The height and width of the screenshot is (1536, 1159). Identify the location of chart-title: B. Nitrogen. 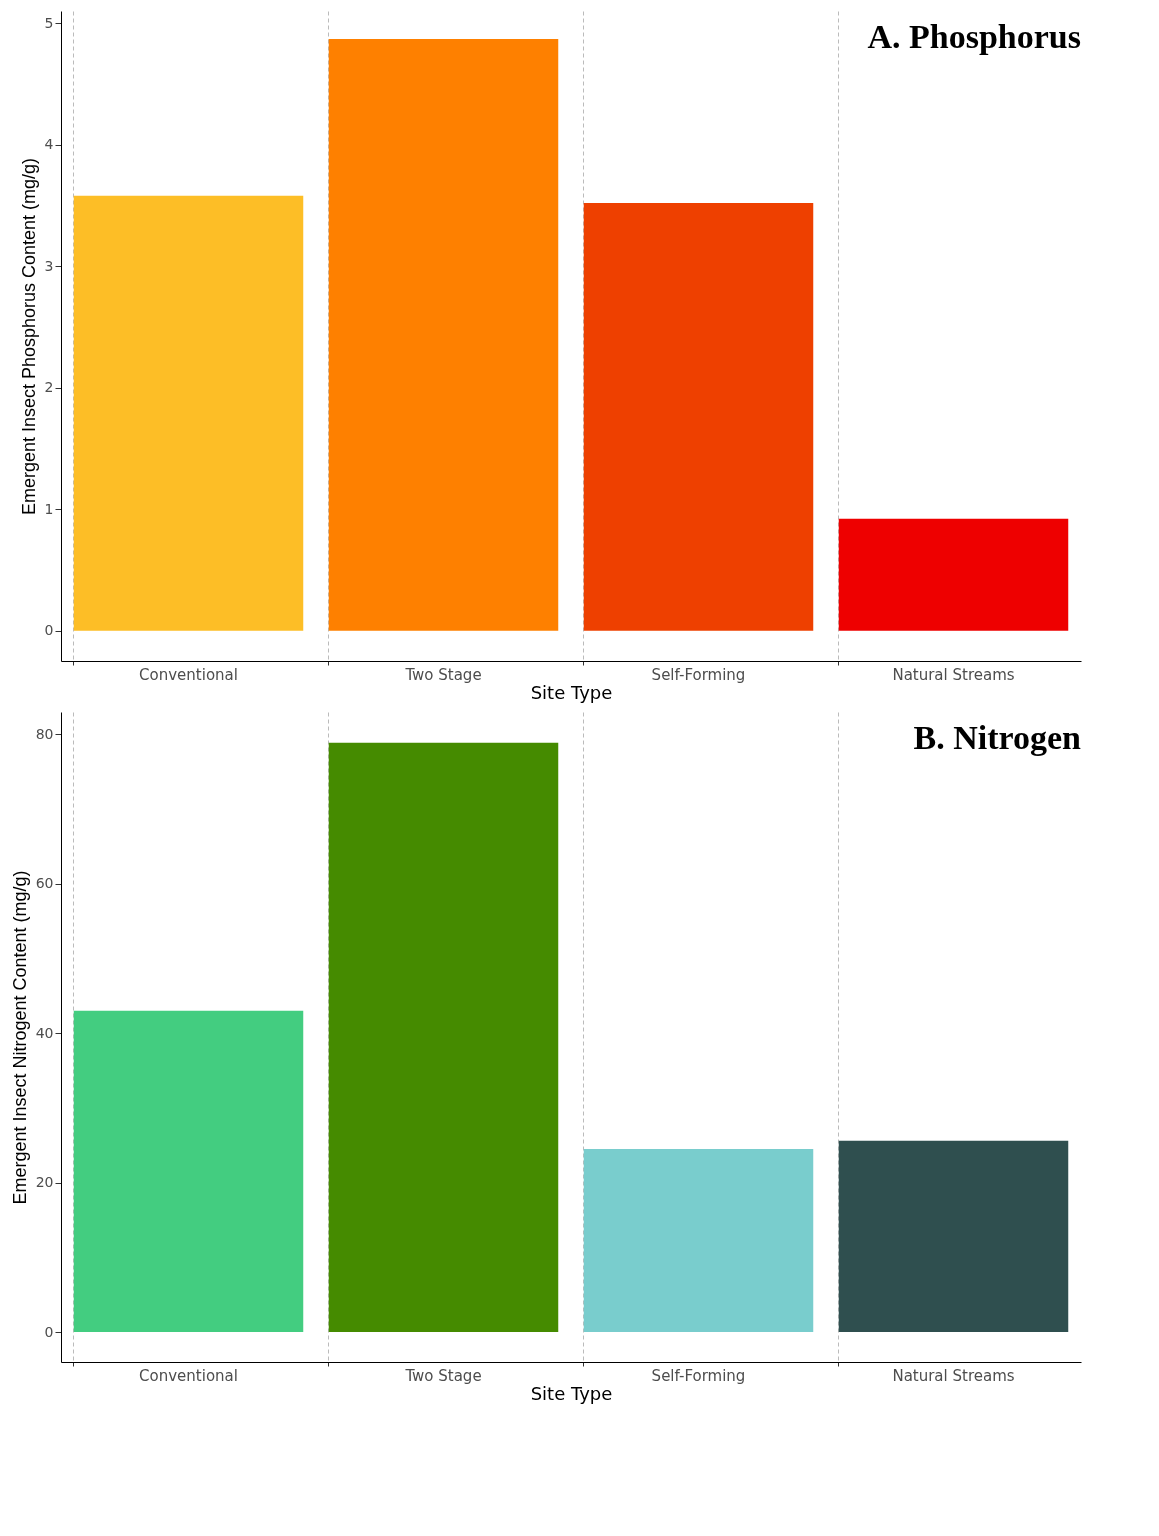
(997, 737).